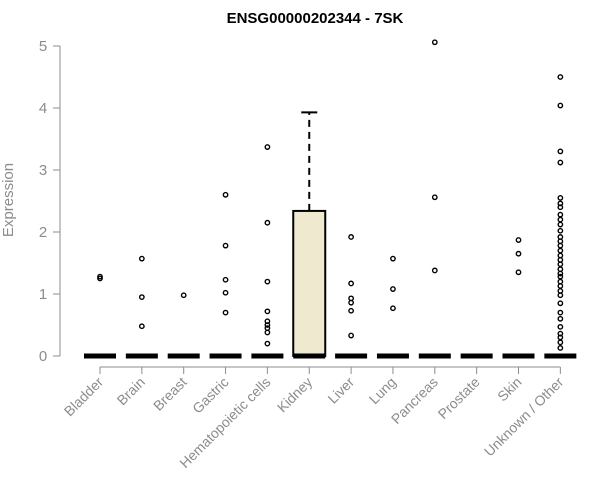 Image resolution: width=600 pixels, height=500 pixels. Describe the element at coordinates (315, 18) in the screenshot. I see `chart-title: ENSG00000202344 - 7SK` at that location.